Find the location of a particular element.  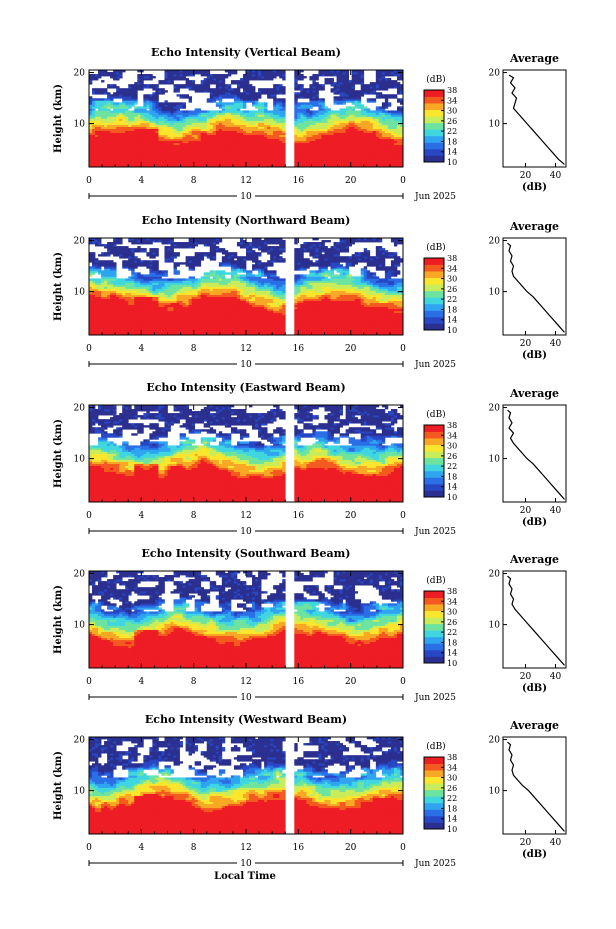

panel-title: Echo Intensity (Vertical Beam) is located at coordinates (246, 52).